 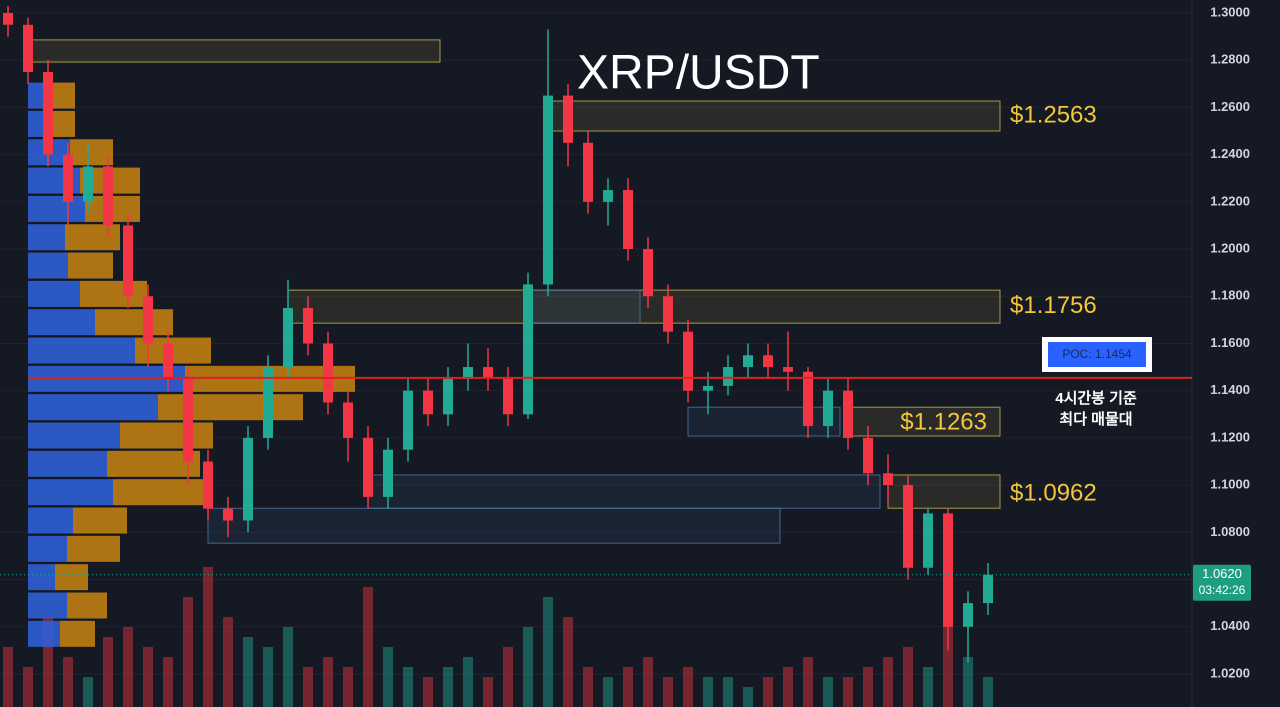 What do you see at coordinates (1095, 419) in the screenshot?
I see `poc-note: 최다 매물대` at bounding box center [1095, 419].